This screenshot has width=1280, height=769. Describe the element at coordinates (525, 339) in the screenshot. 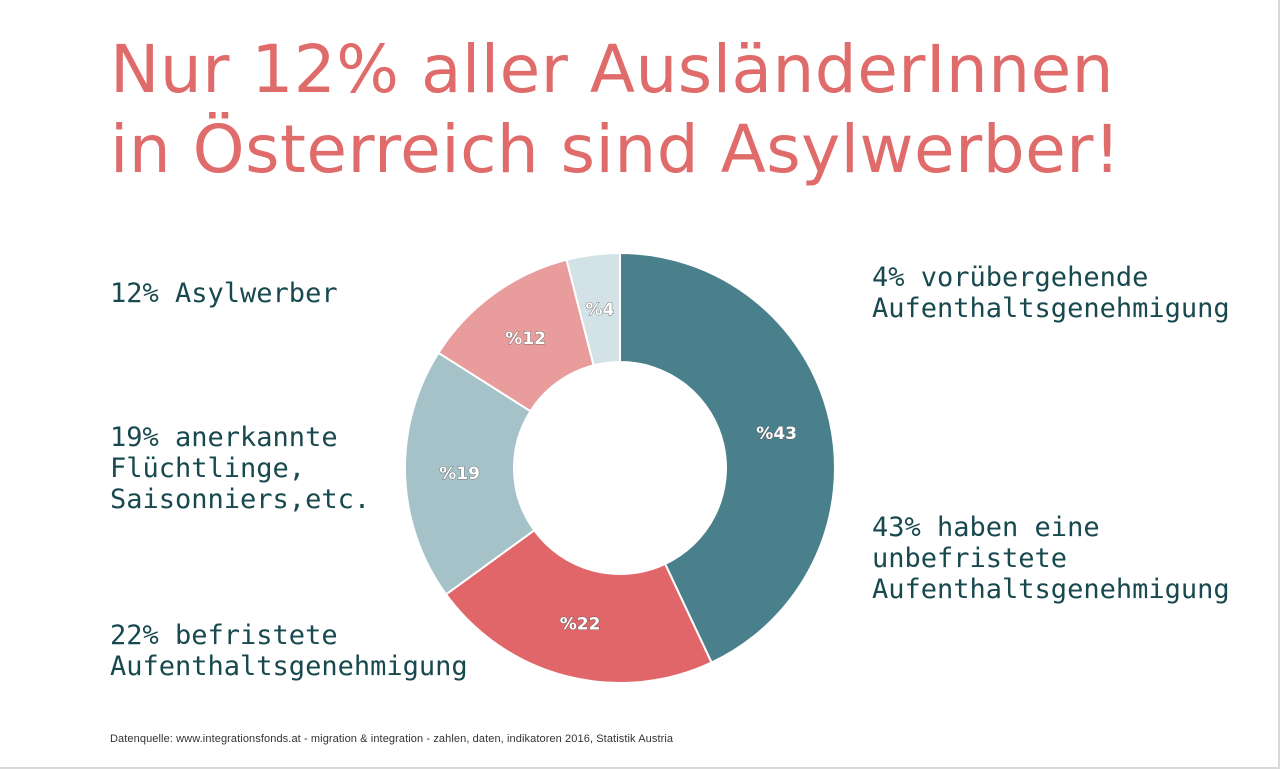

I see `slice-label-12: %12` at that location.